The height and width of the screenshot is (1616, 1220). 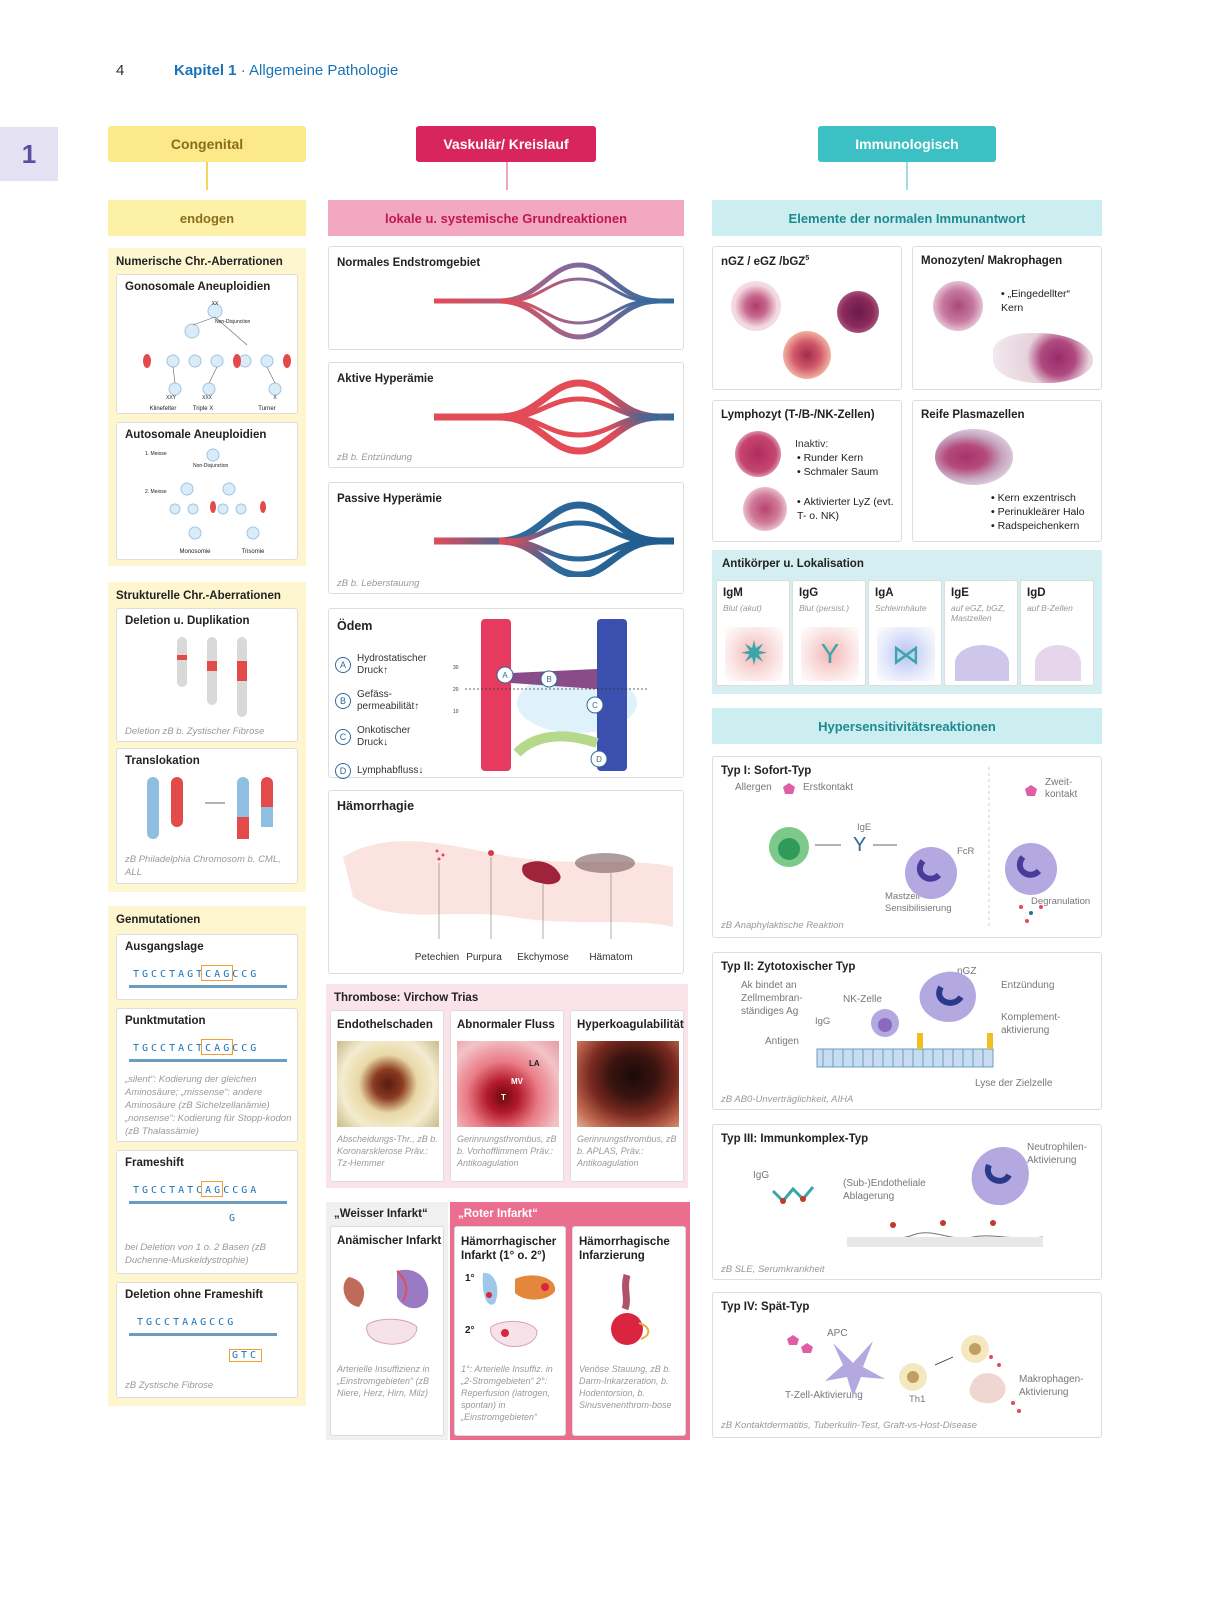 I want to click on hemorrhagic-mark-1: 1°, so click(x=470, y=1278).